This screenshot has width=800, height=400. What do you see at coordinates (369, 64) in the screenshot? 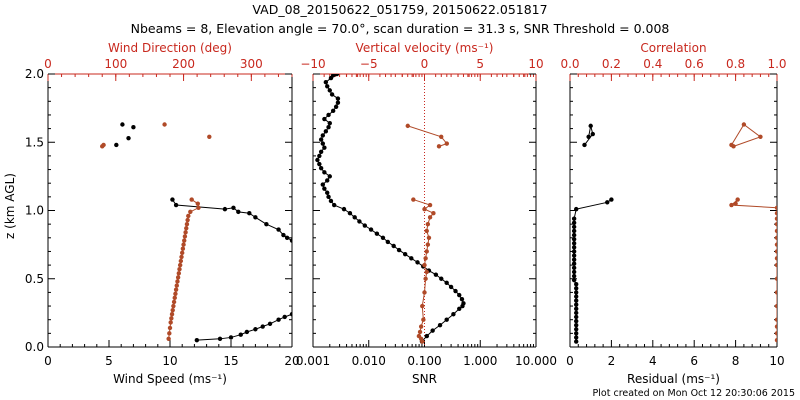
I see `top-tick-label: −5` at bounding box center [369, 64].